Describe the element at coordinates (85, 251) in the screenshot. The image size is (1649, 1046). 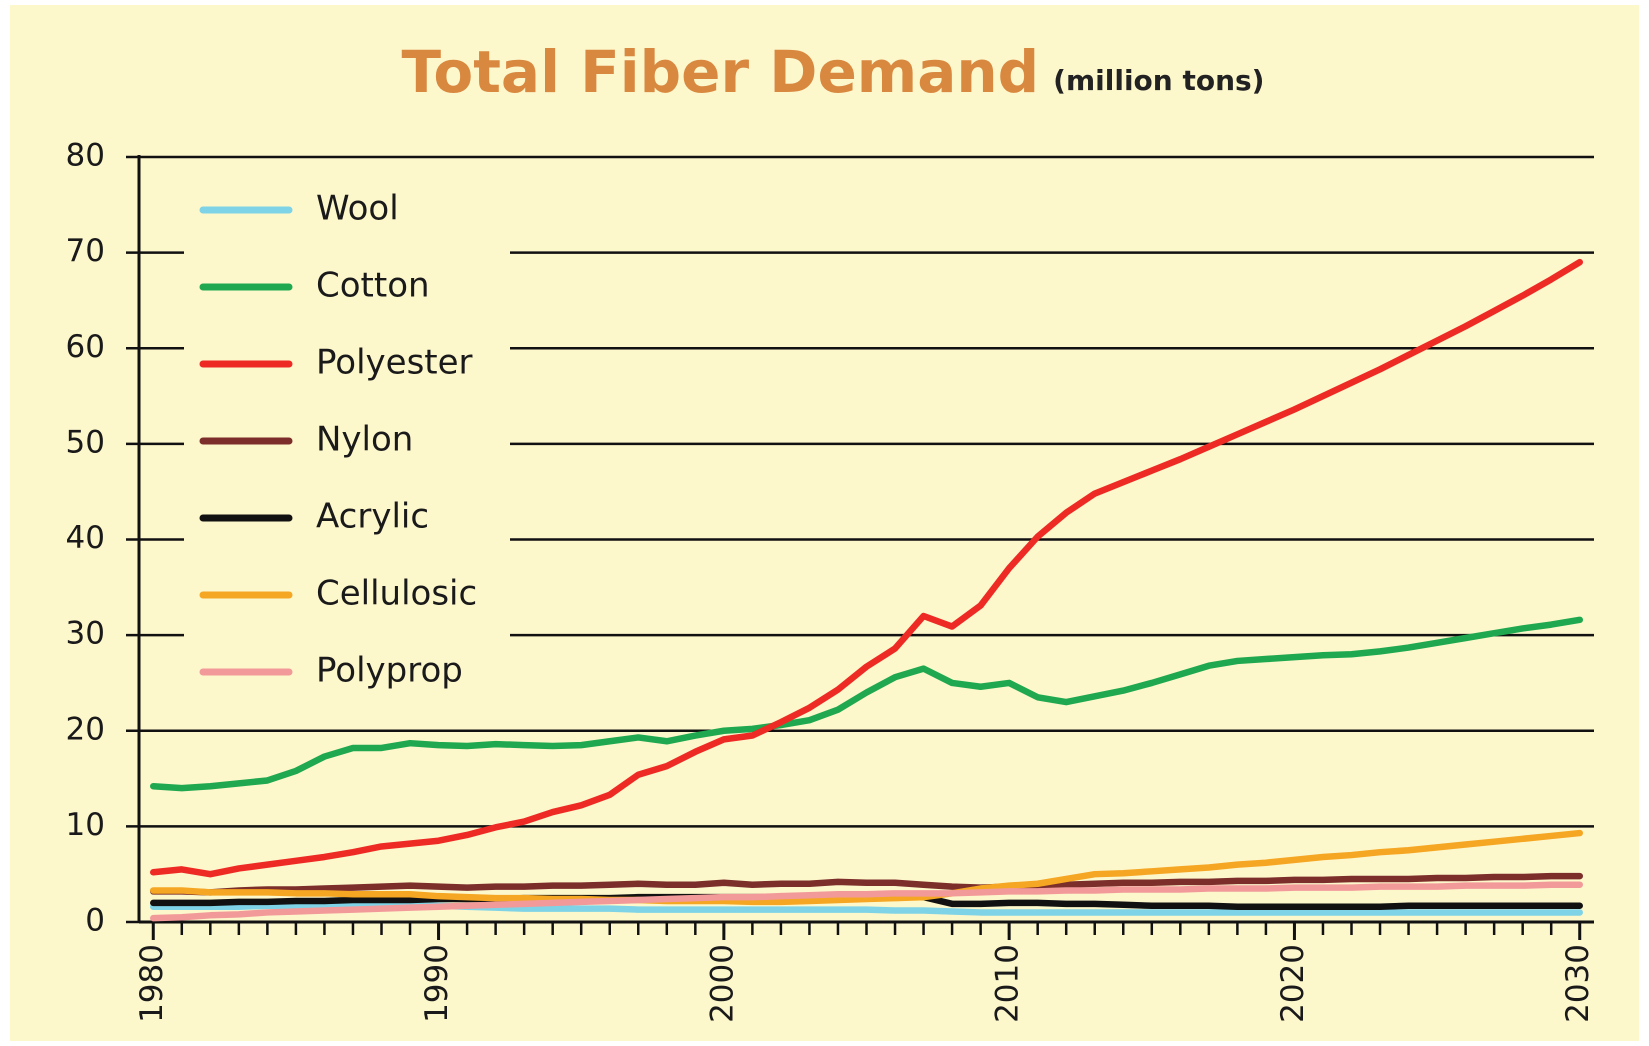
I see `y-tick-label: 70` at that location.